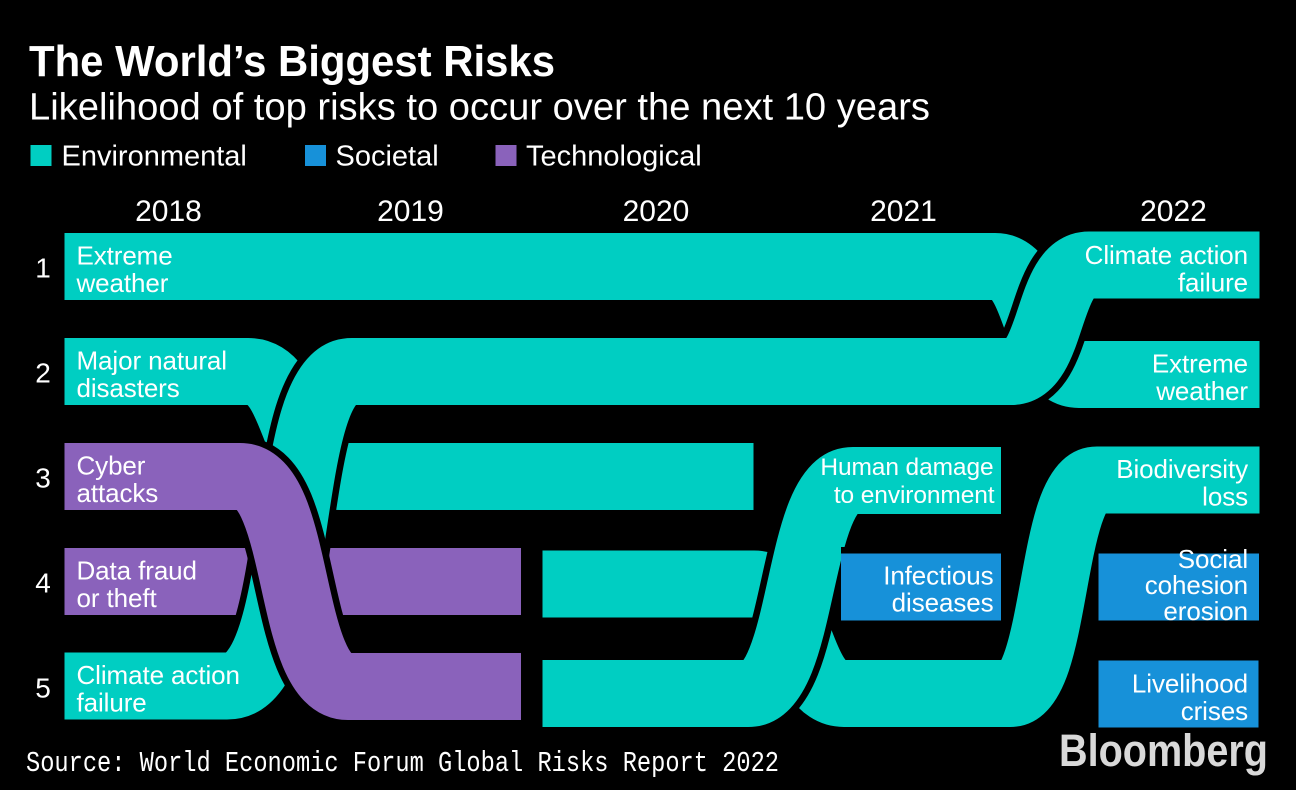  What do you see at coordinates (1214, 711) in the screenshot?
I see `svg-text: crises` at bounding box center [1214, 711].